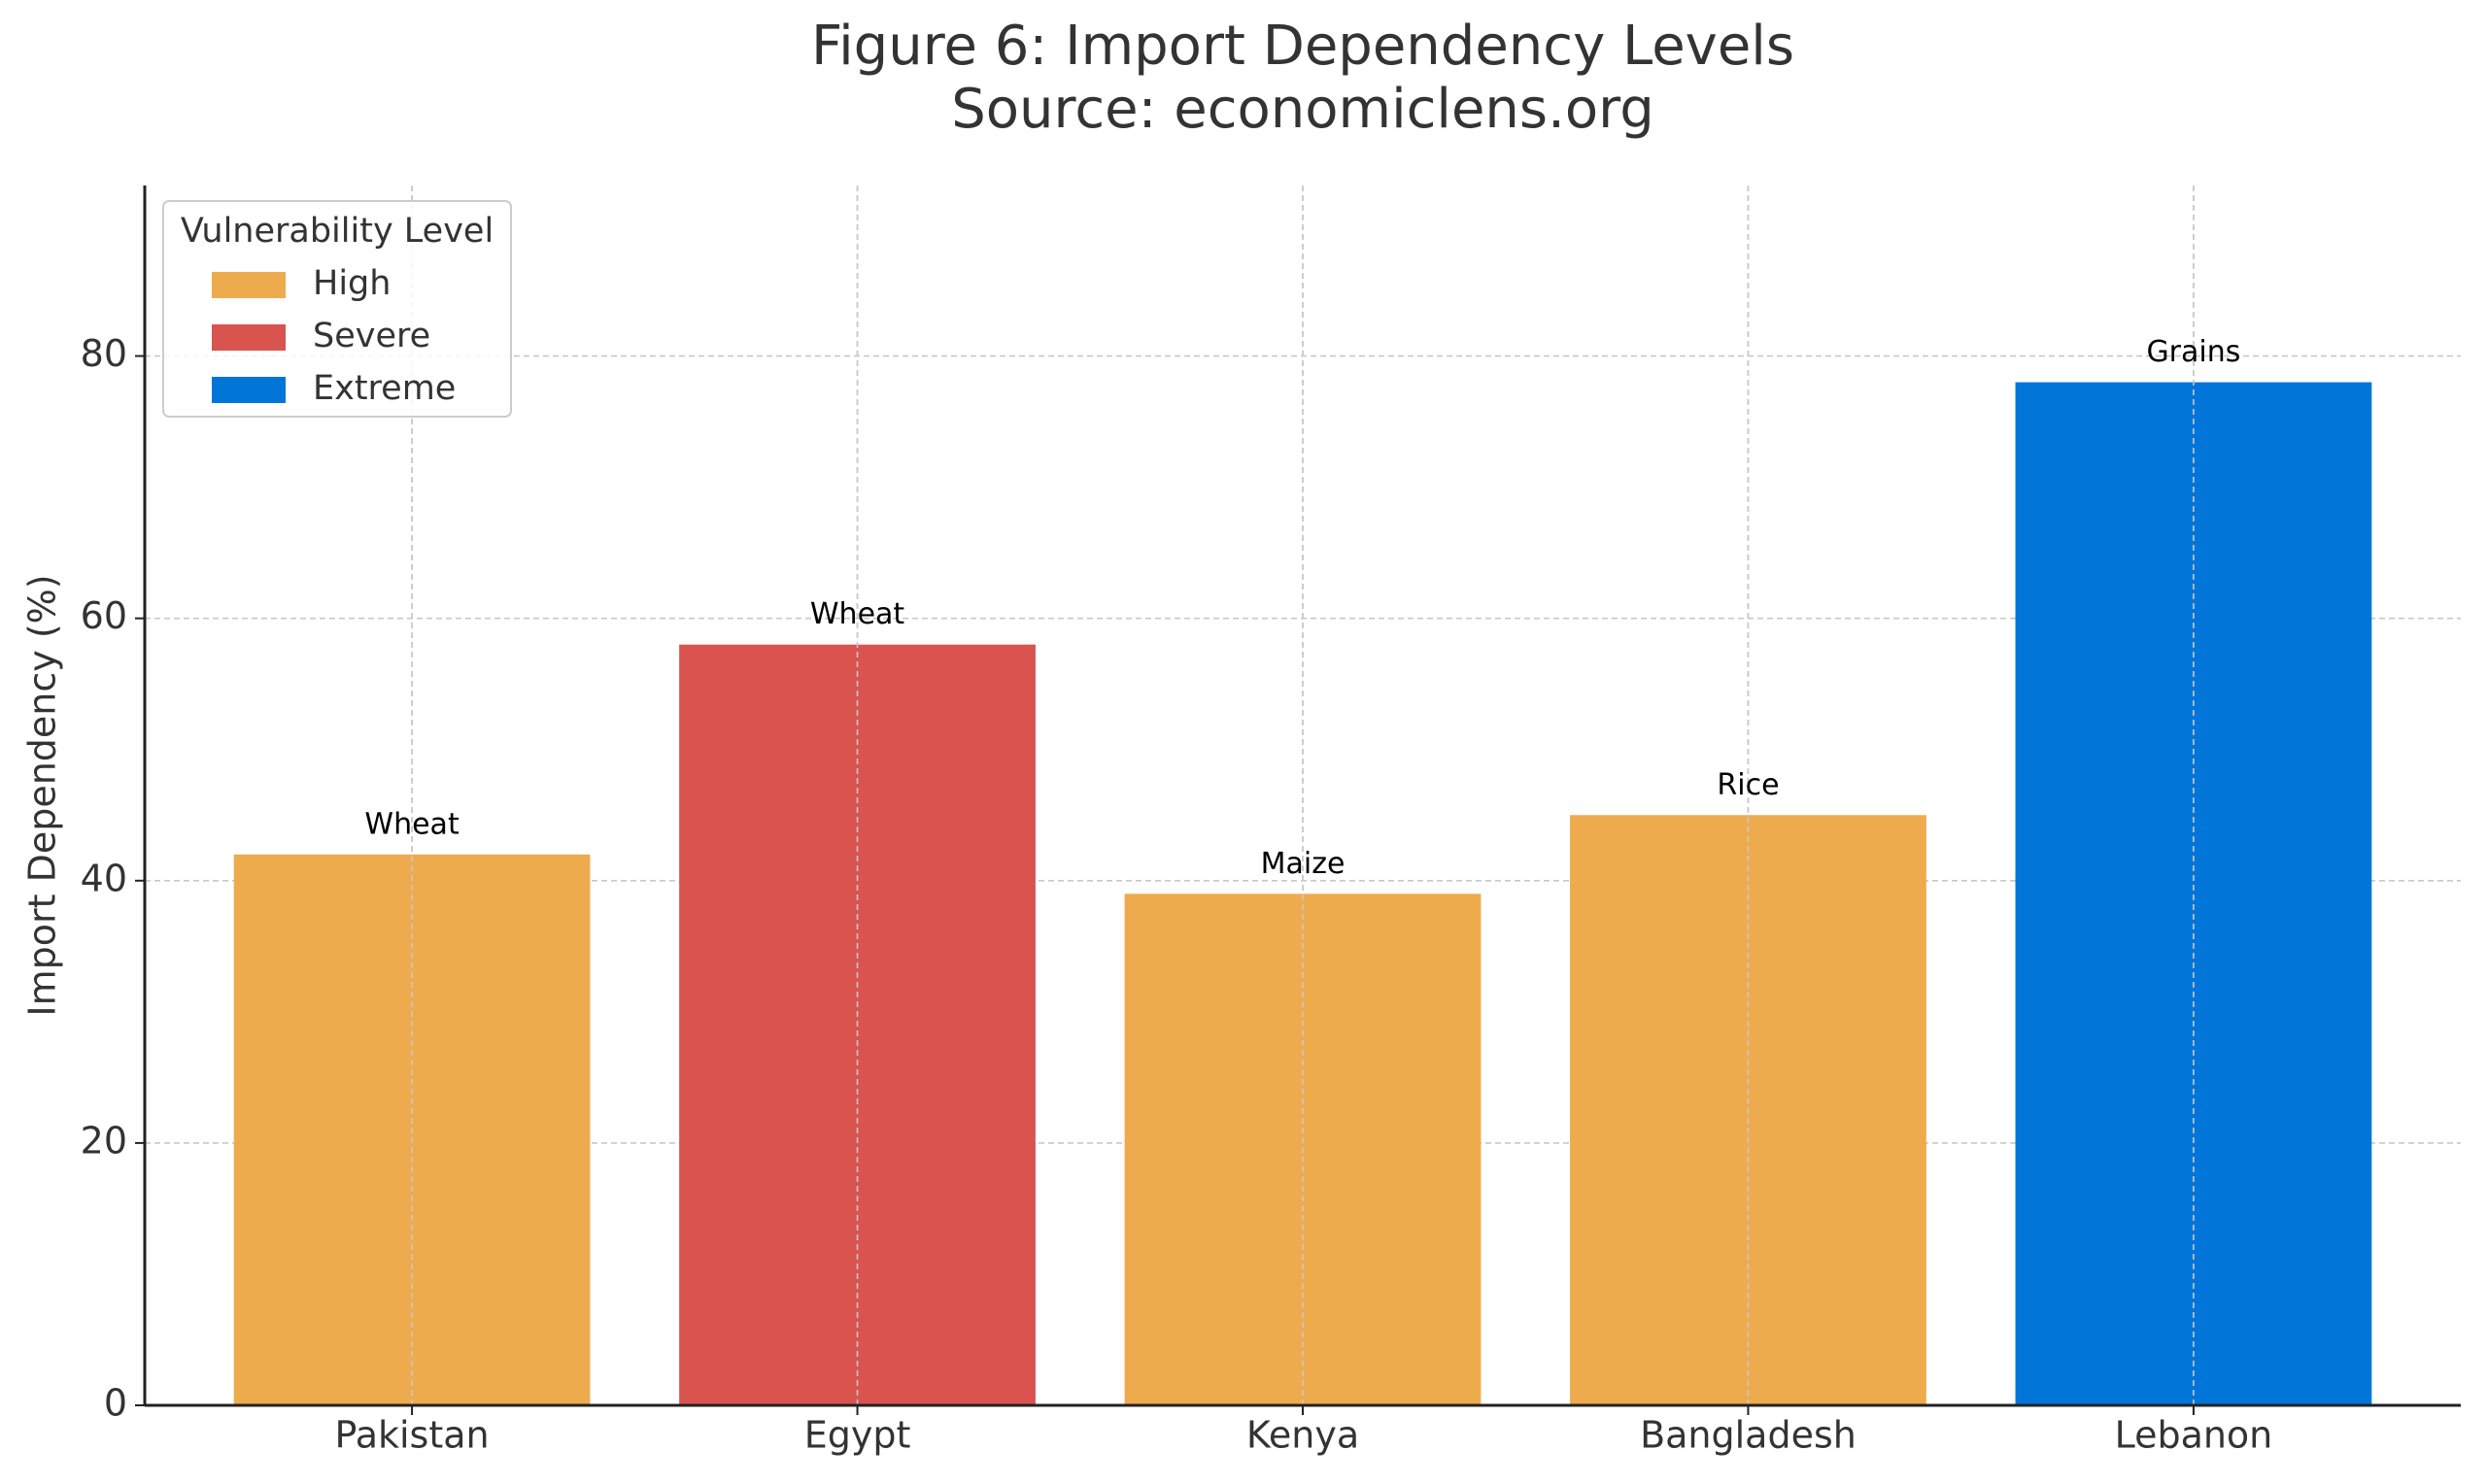  I want to click on legend-title: Vulnerability Level, so click(337, 231).